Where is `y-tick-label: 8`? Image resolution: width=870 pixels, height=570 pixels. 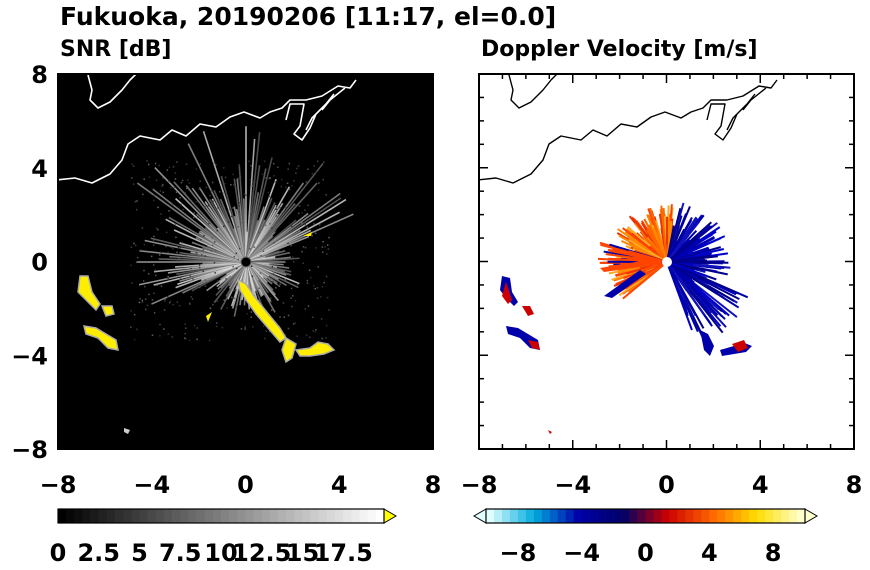
y-tick-label: 8 is located at coordinates (39, 75).